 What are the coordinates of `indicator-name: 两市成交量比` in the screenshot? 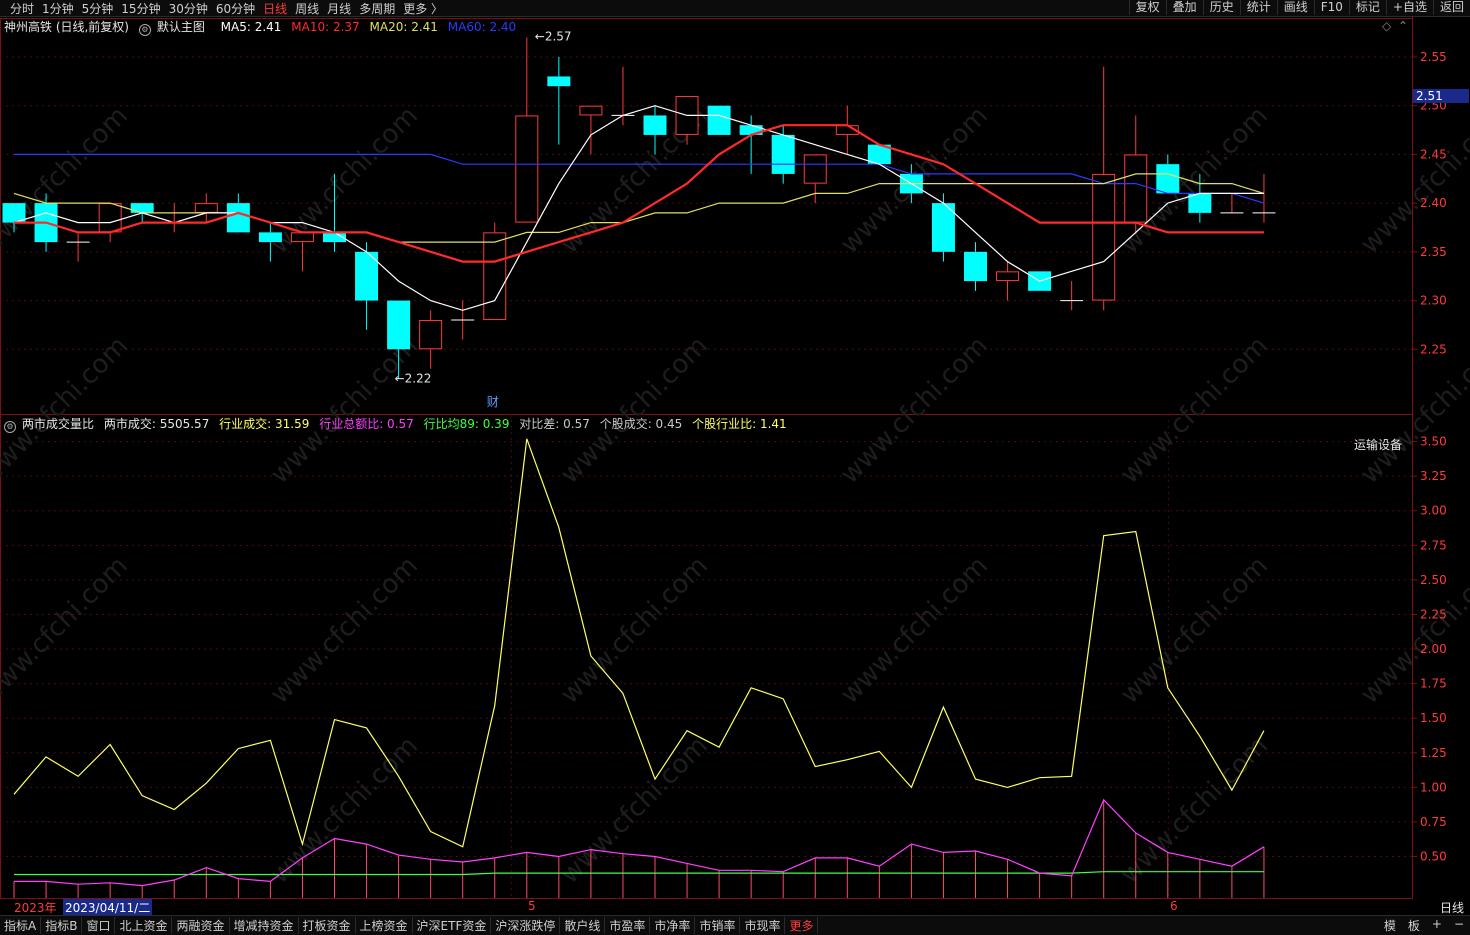 It's located at (58, 424).